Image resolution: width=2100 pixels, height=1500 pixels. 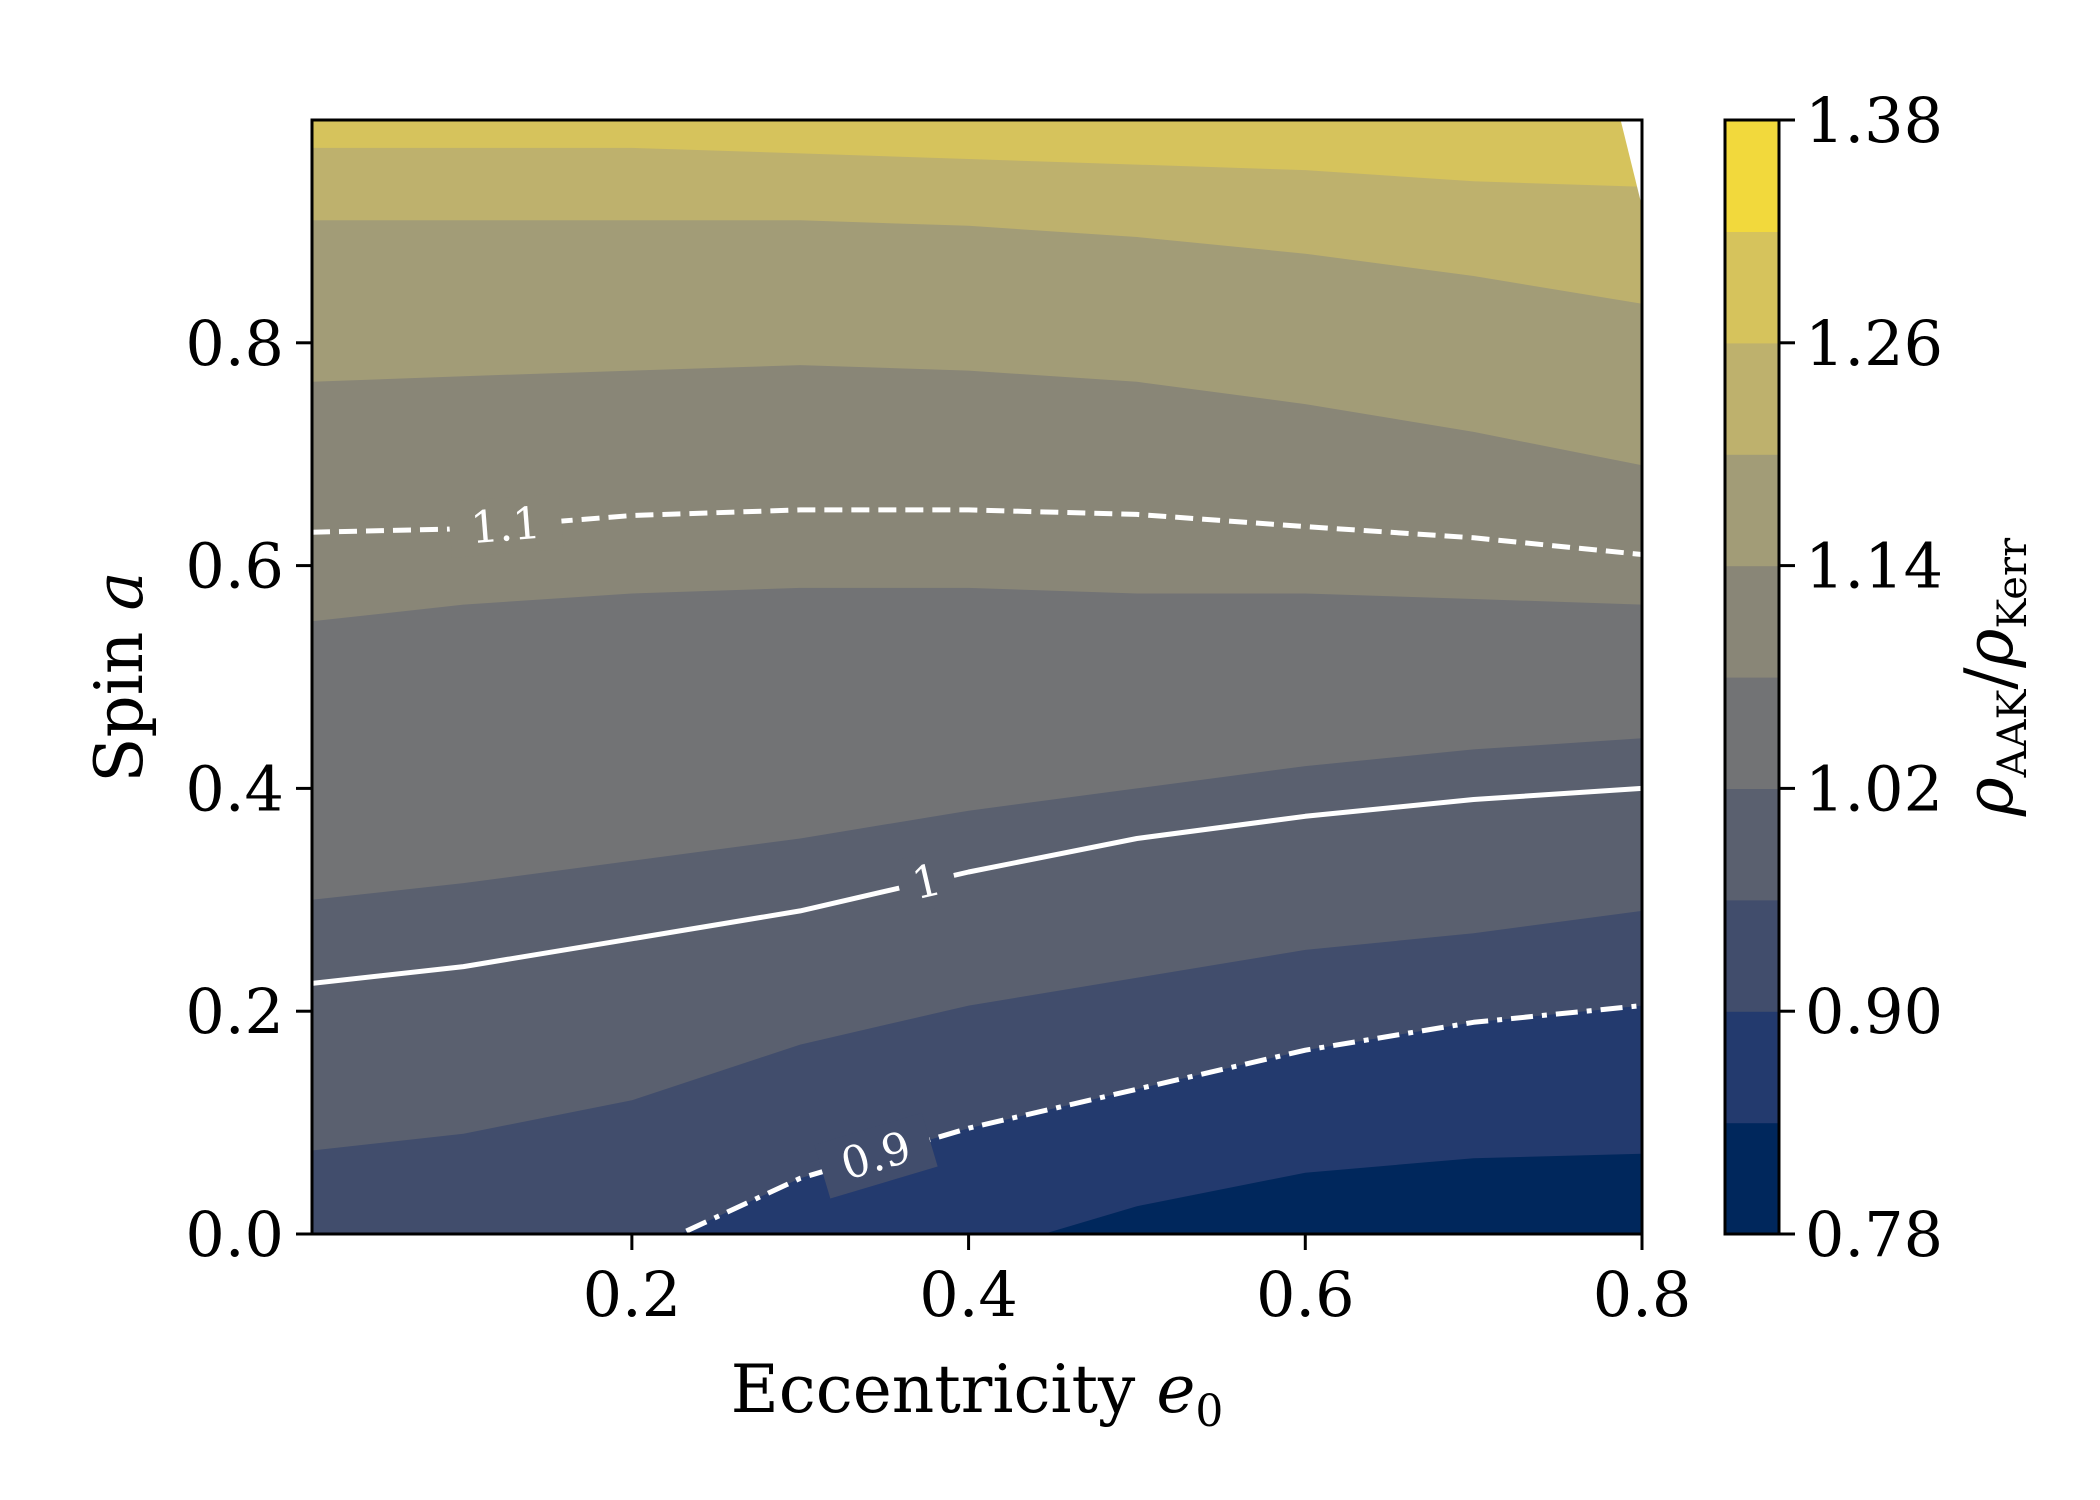 I want to click on y-tick-label-3: 0.6, so click(x=234, y=566).